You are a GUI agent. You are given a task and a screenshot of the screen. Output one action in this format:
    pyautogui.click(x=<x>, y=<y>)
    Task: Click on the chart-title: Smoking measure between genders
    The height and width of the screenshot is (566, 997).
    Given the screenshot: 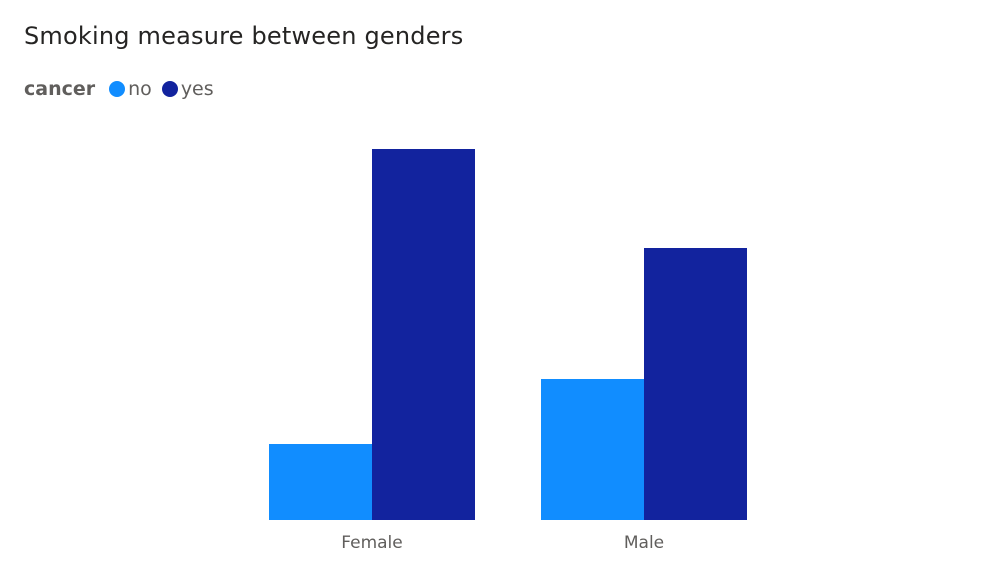 What is the action you would take?
    pyautogui.click(x=244, y=36)
    